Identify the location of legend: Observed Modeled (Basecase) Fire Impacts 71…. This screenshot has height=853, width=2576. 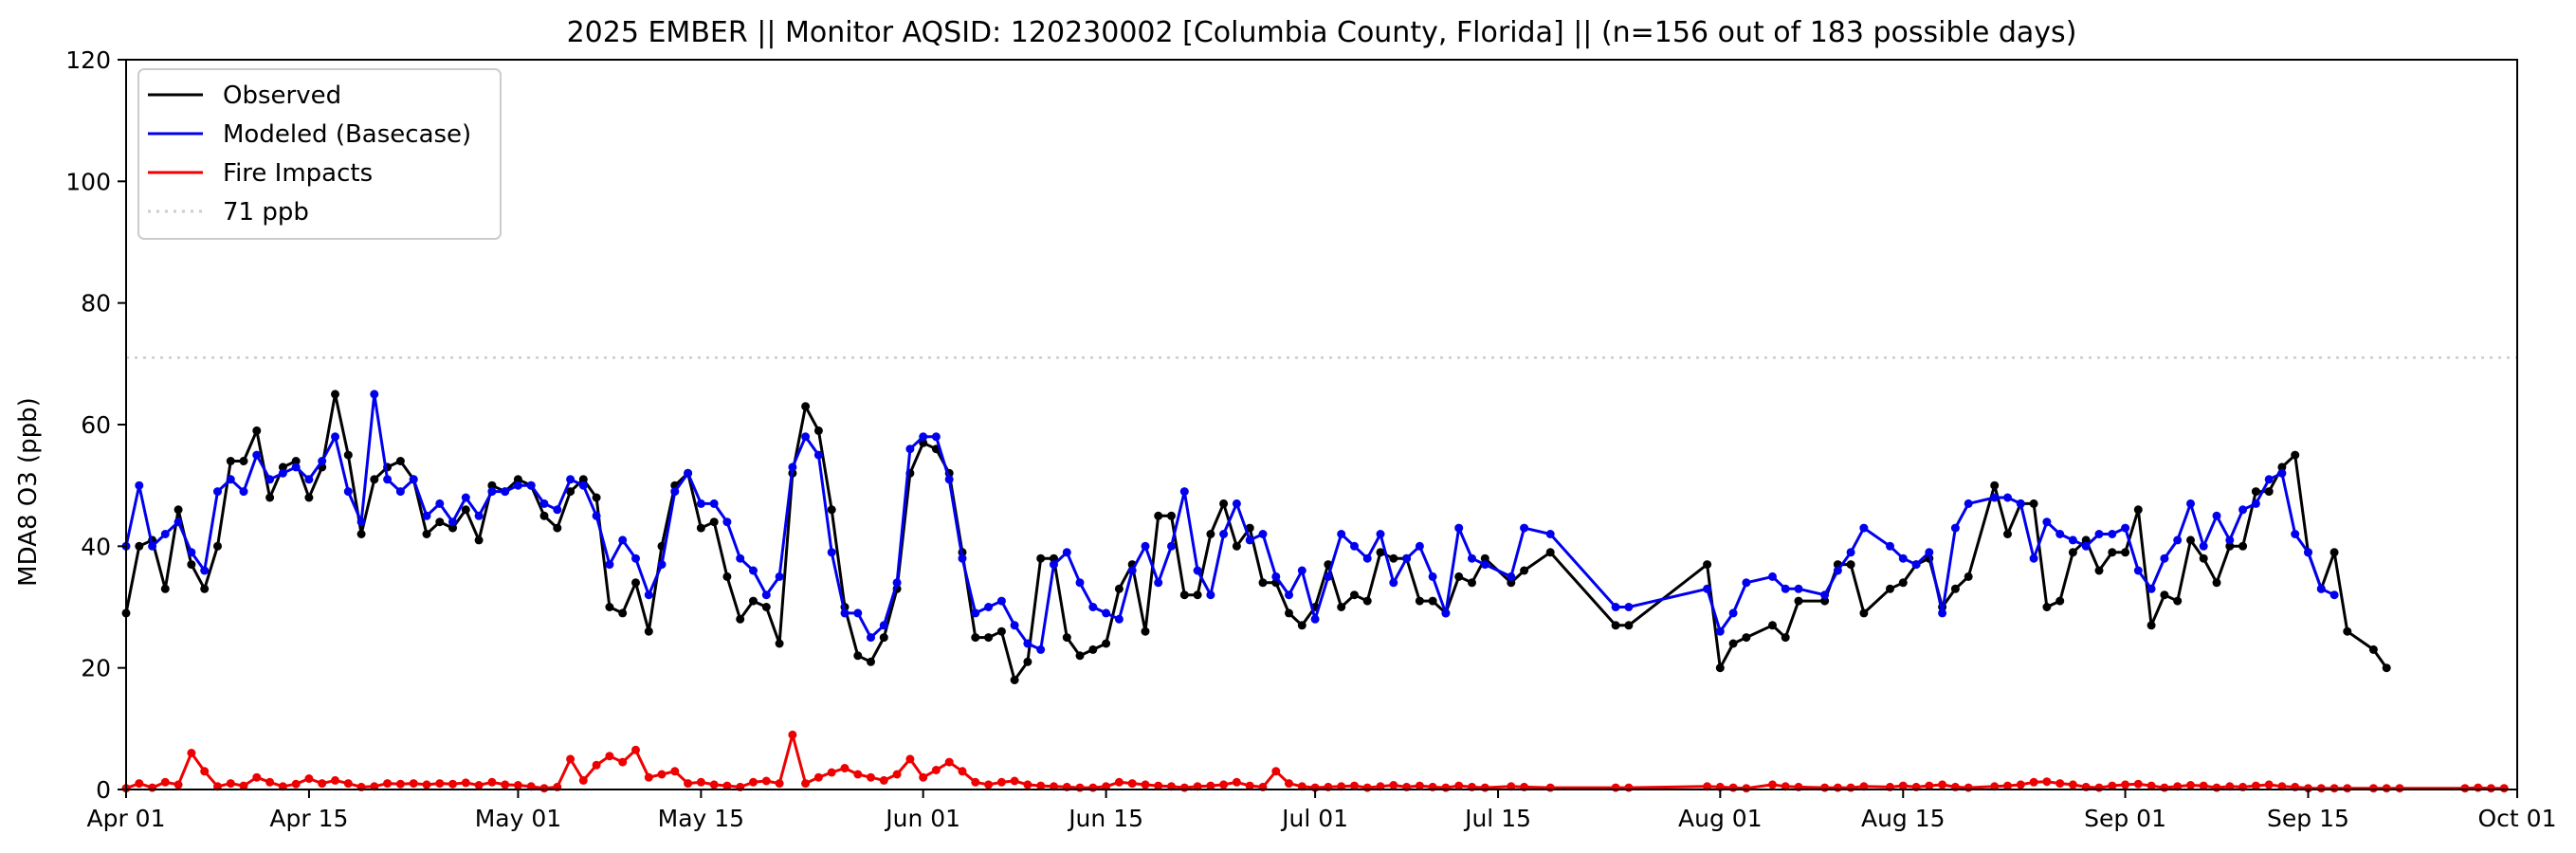
(319, 154).